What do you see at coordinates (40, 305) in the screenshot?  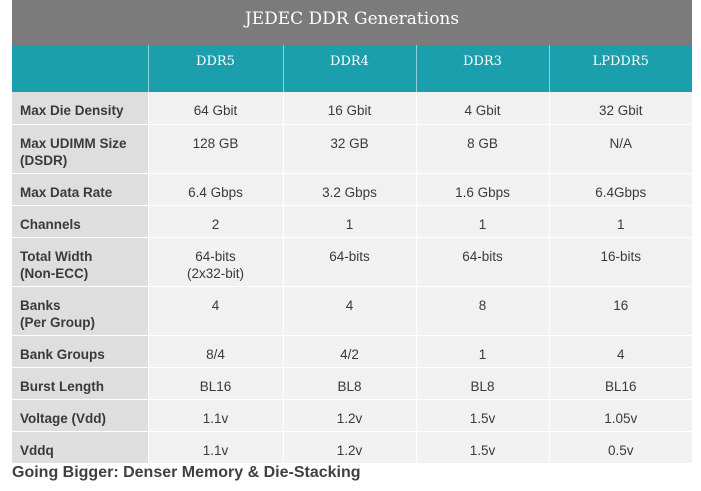 I see `row-label-line: Banks` at bounding box center [40, 305].